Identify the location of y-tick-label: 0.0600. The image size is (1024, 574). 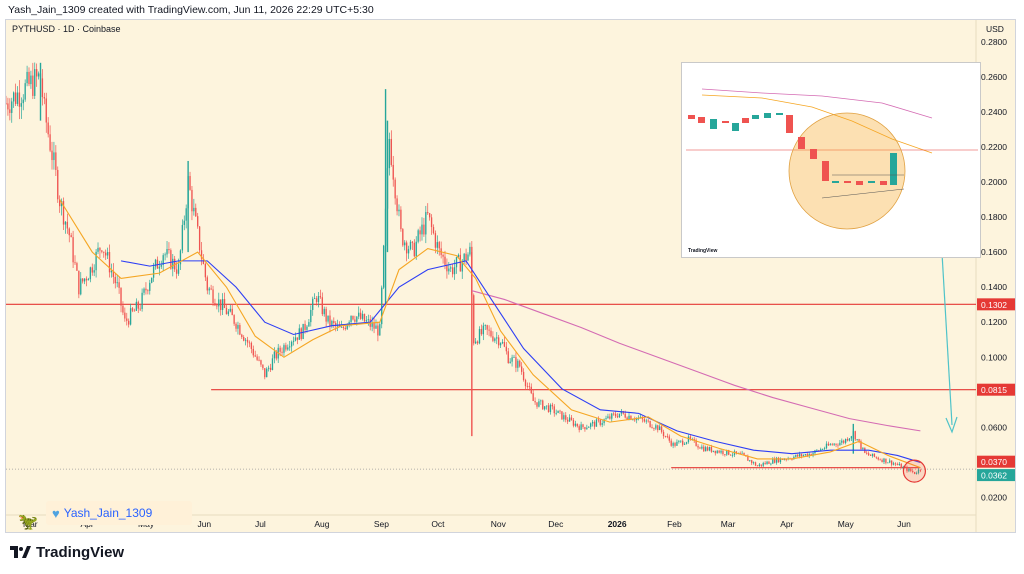
(994, 427).